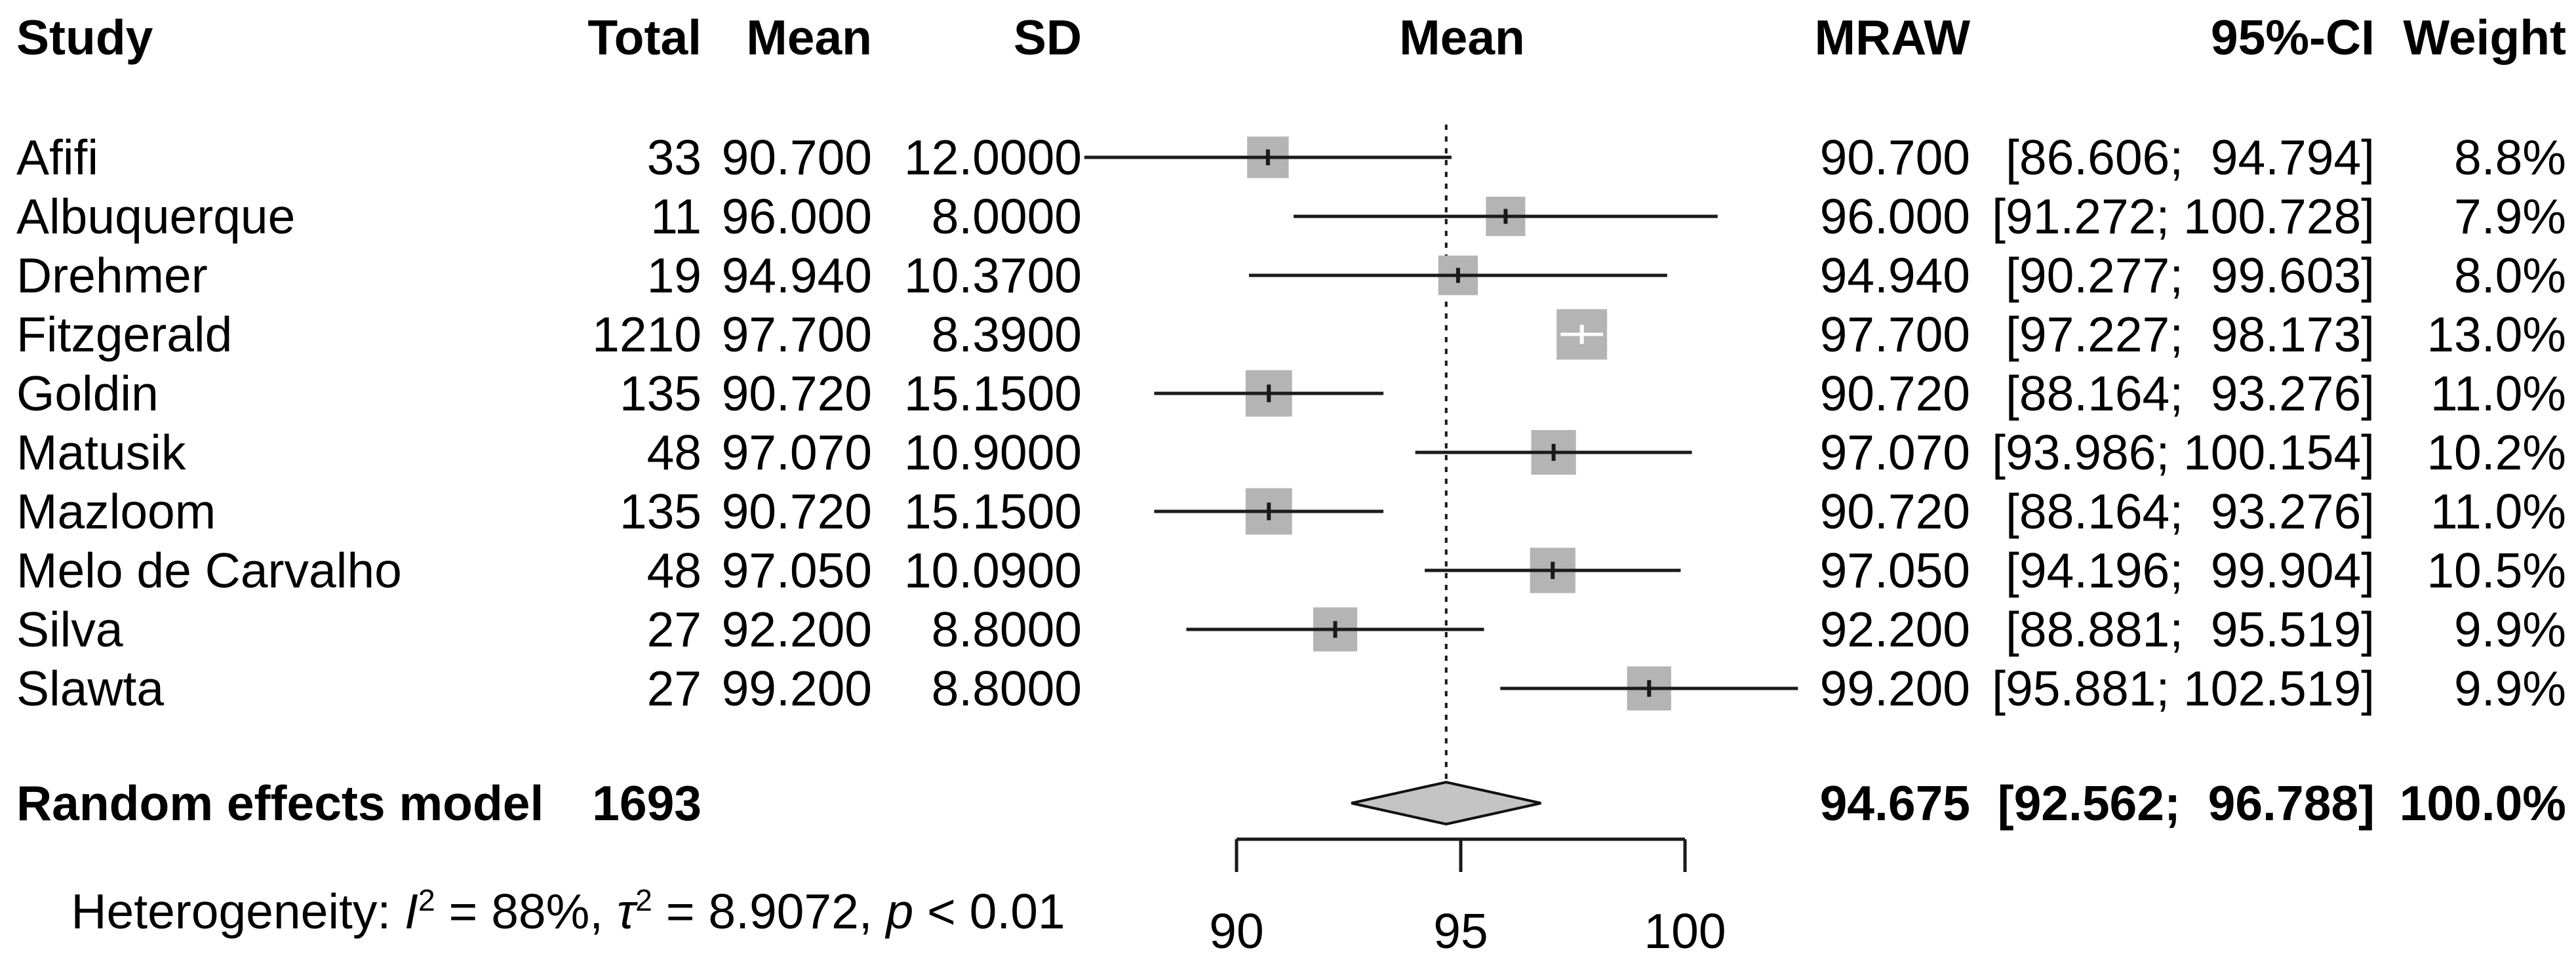  What do you see at coordinates (112, 275) in the screenshot?
I see `study-name: Drehmer` at bounding box center [112, 275].